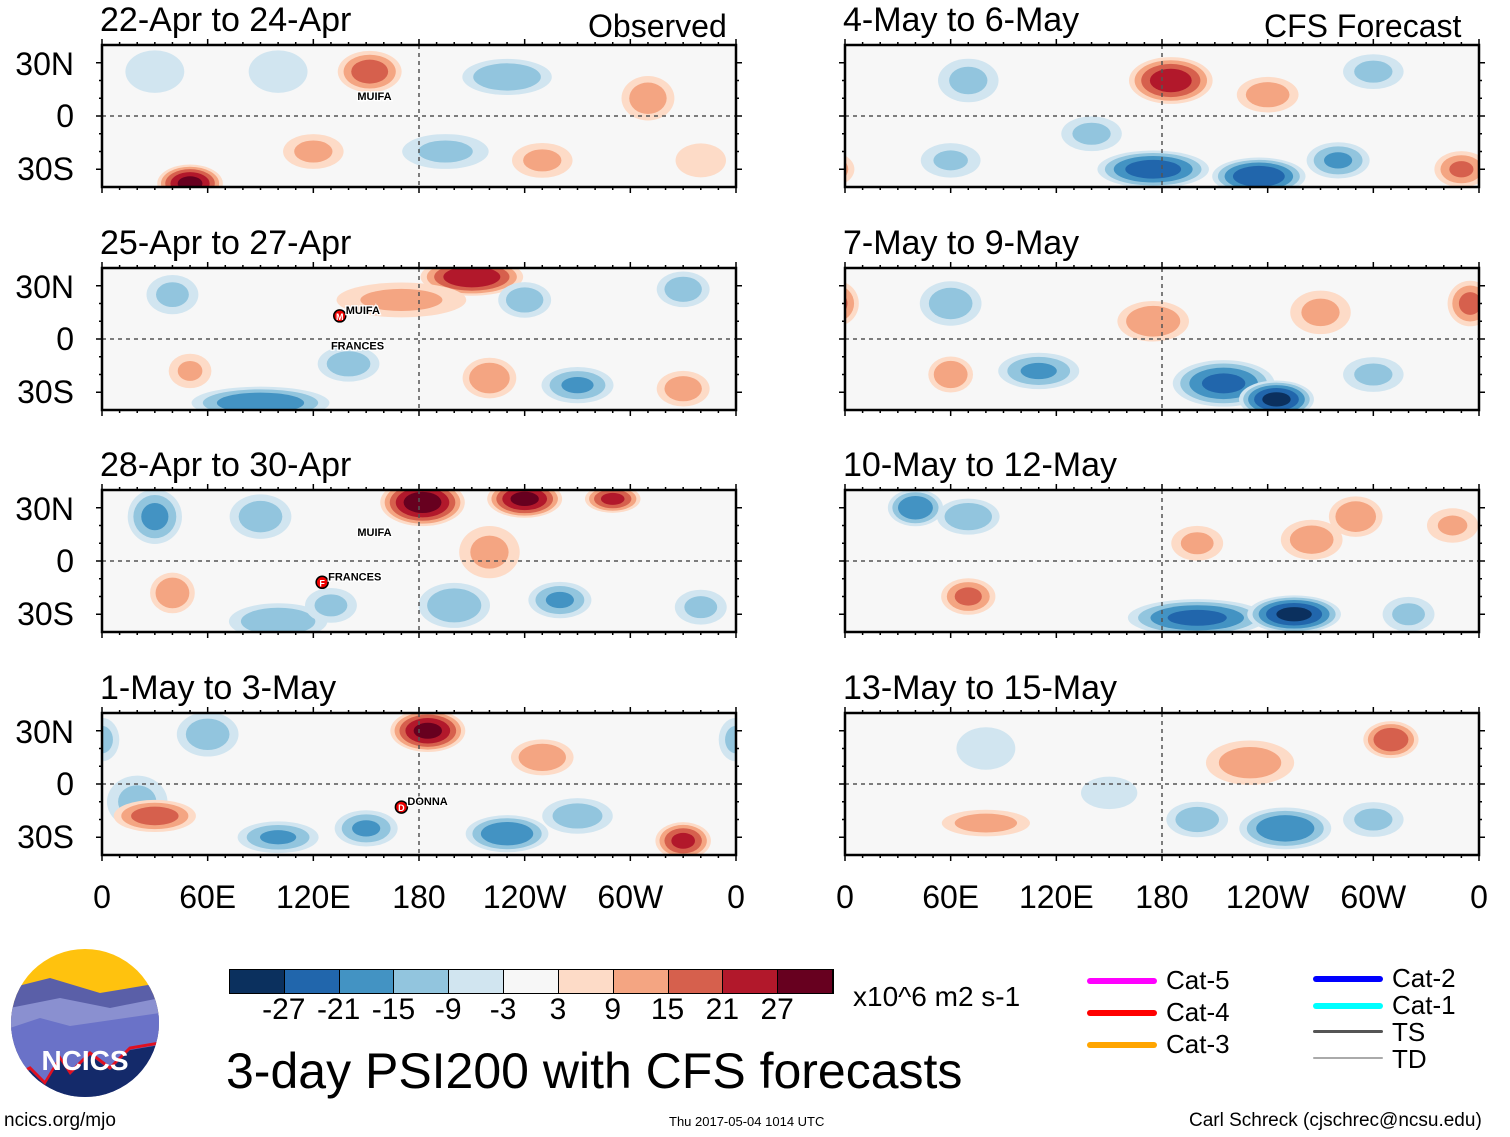  What do you see at coordinates (667, 1009) in the screenshot?
I see `colorbar-tick-label: 15` at bounding box center [667, 1009].